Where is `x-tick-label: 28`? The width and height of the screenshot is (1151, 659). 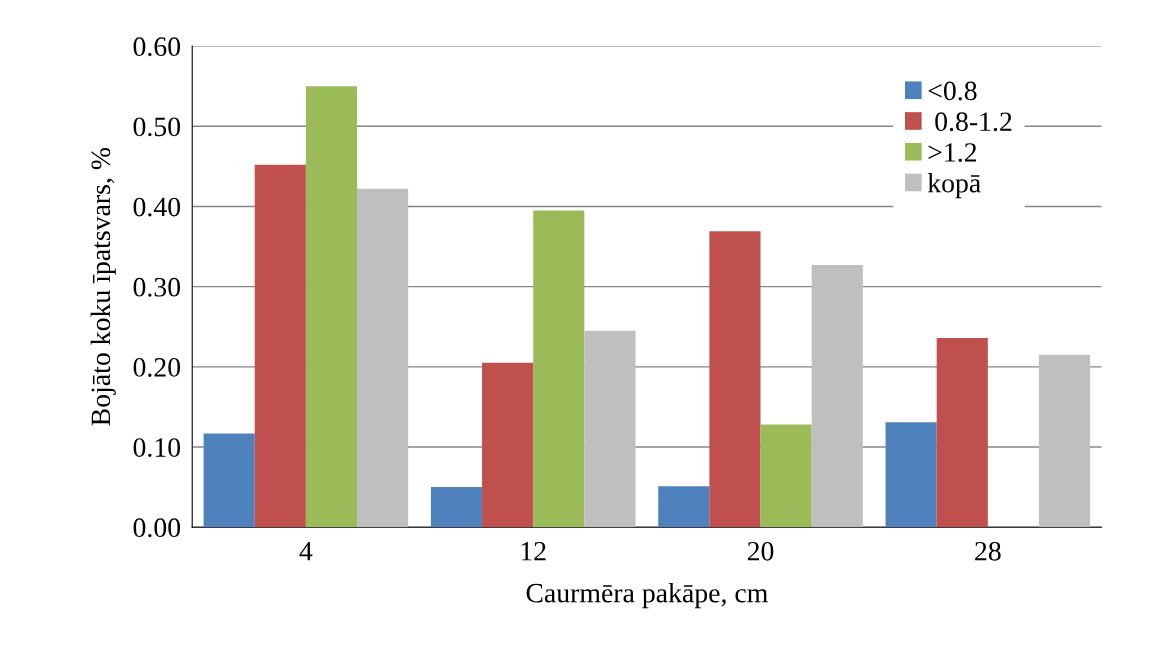 x-tick-label: 28 is located at coordinates (988, 551).